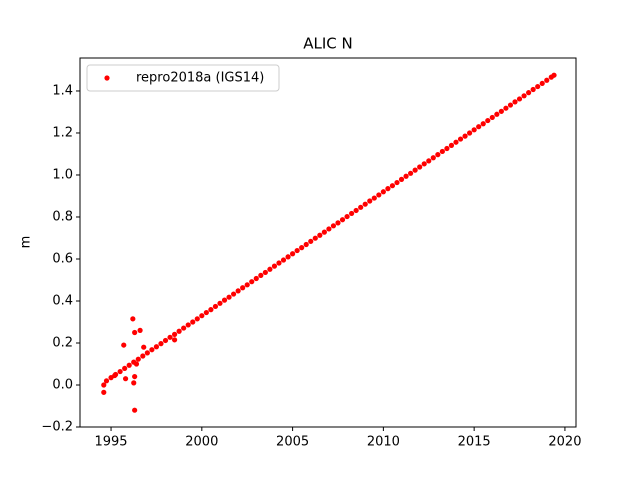  What do you see at coordinates (564, 442) in the screenshot?
I see `x-tick-label: 2020` at bounding box center [564, 442].